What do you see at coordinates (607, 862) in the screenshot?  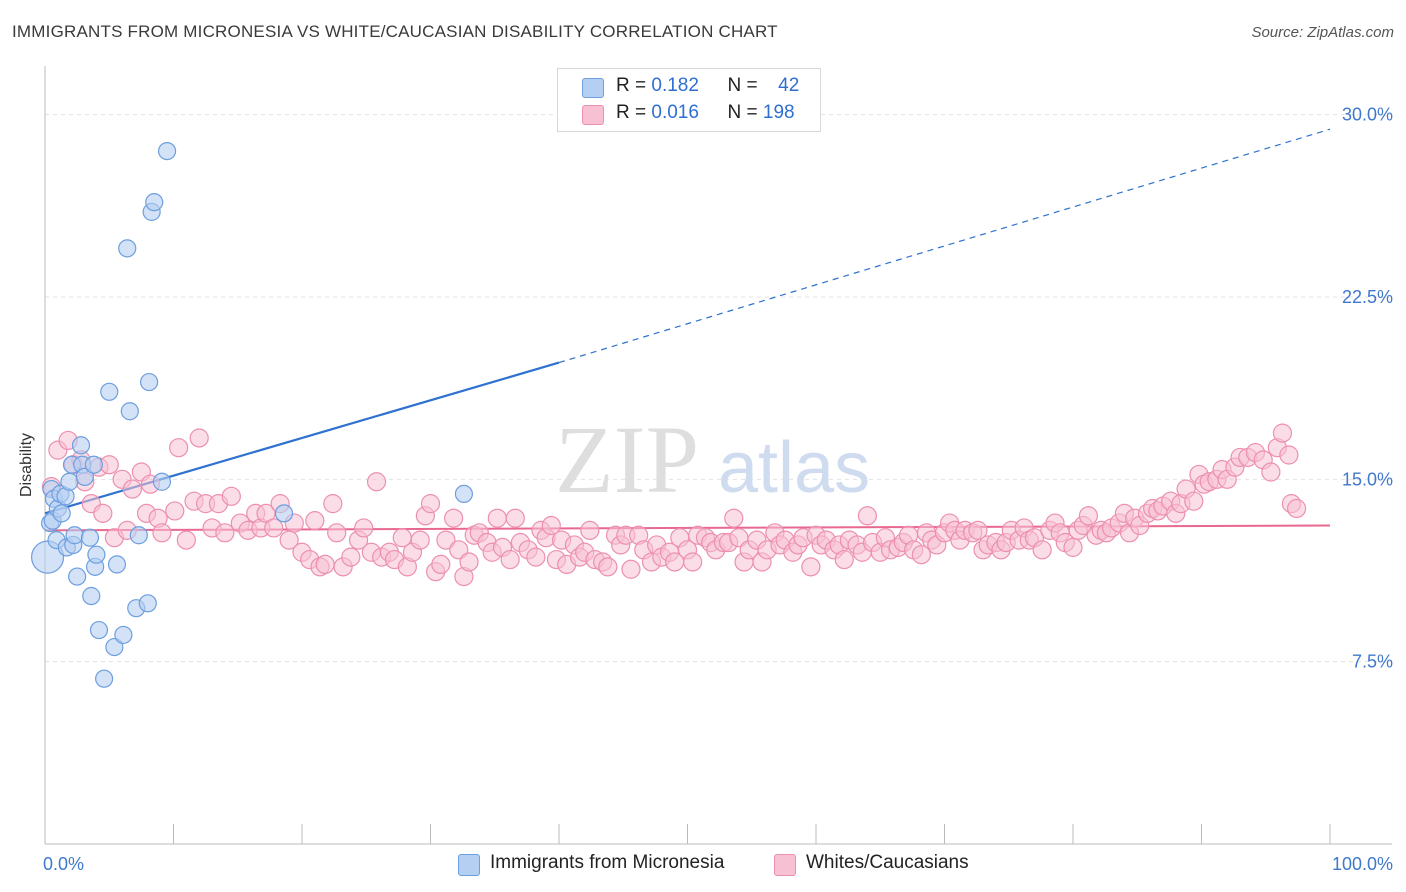 I see `series-label-micronesia: Immigrants from Micronesia` at bounding box center [607, 862].